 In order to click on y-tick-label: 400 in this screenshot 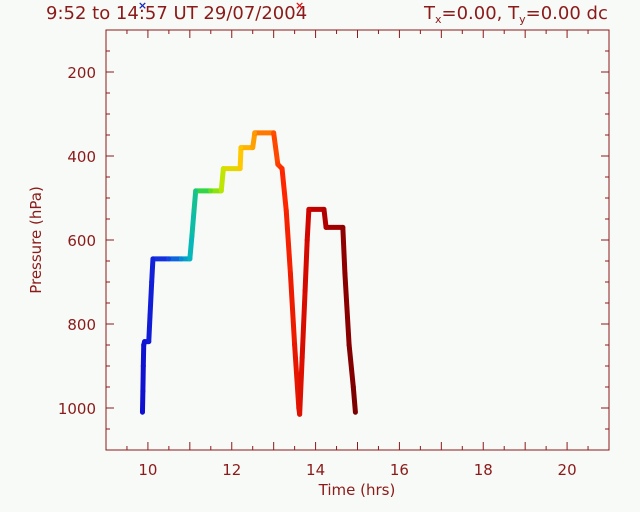, I will do `click(81, 157)`.